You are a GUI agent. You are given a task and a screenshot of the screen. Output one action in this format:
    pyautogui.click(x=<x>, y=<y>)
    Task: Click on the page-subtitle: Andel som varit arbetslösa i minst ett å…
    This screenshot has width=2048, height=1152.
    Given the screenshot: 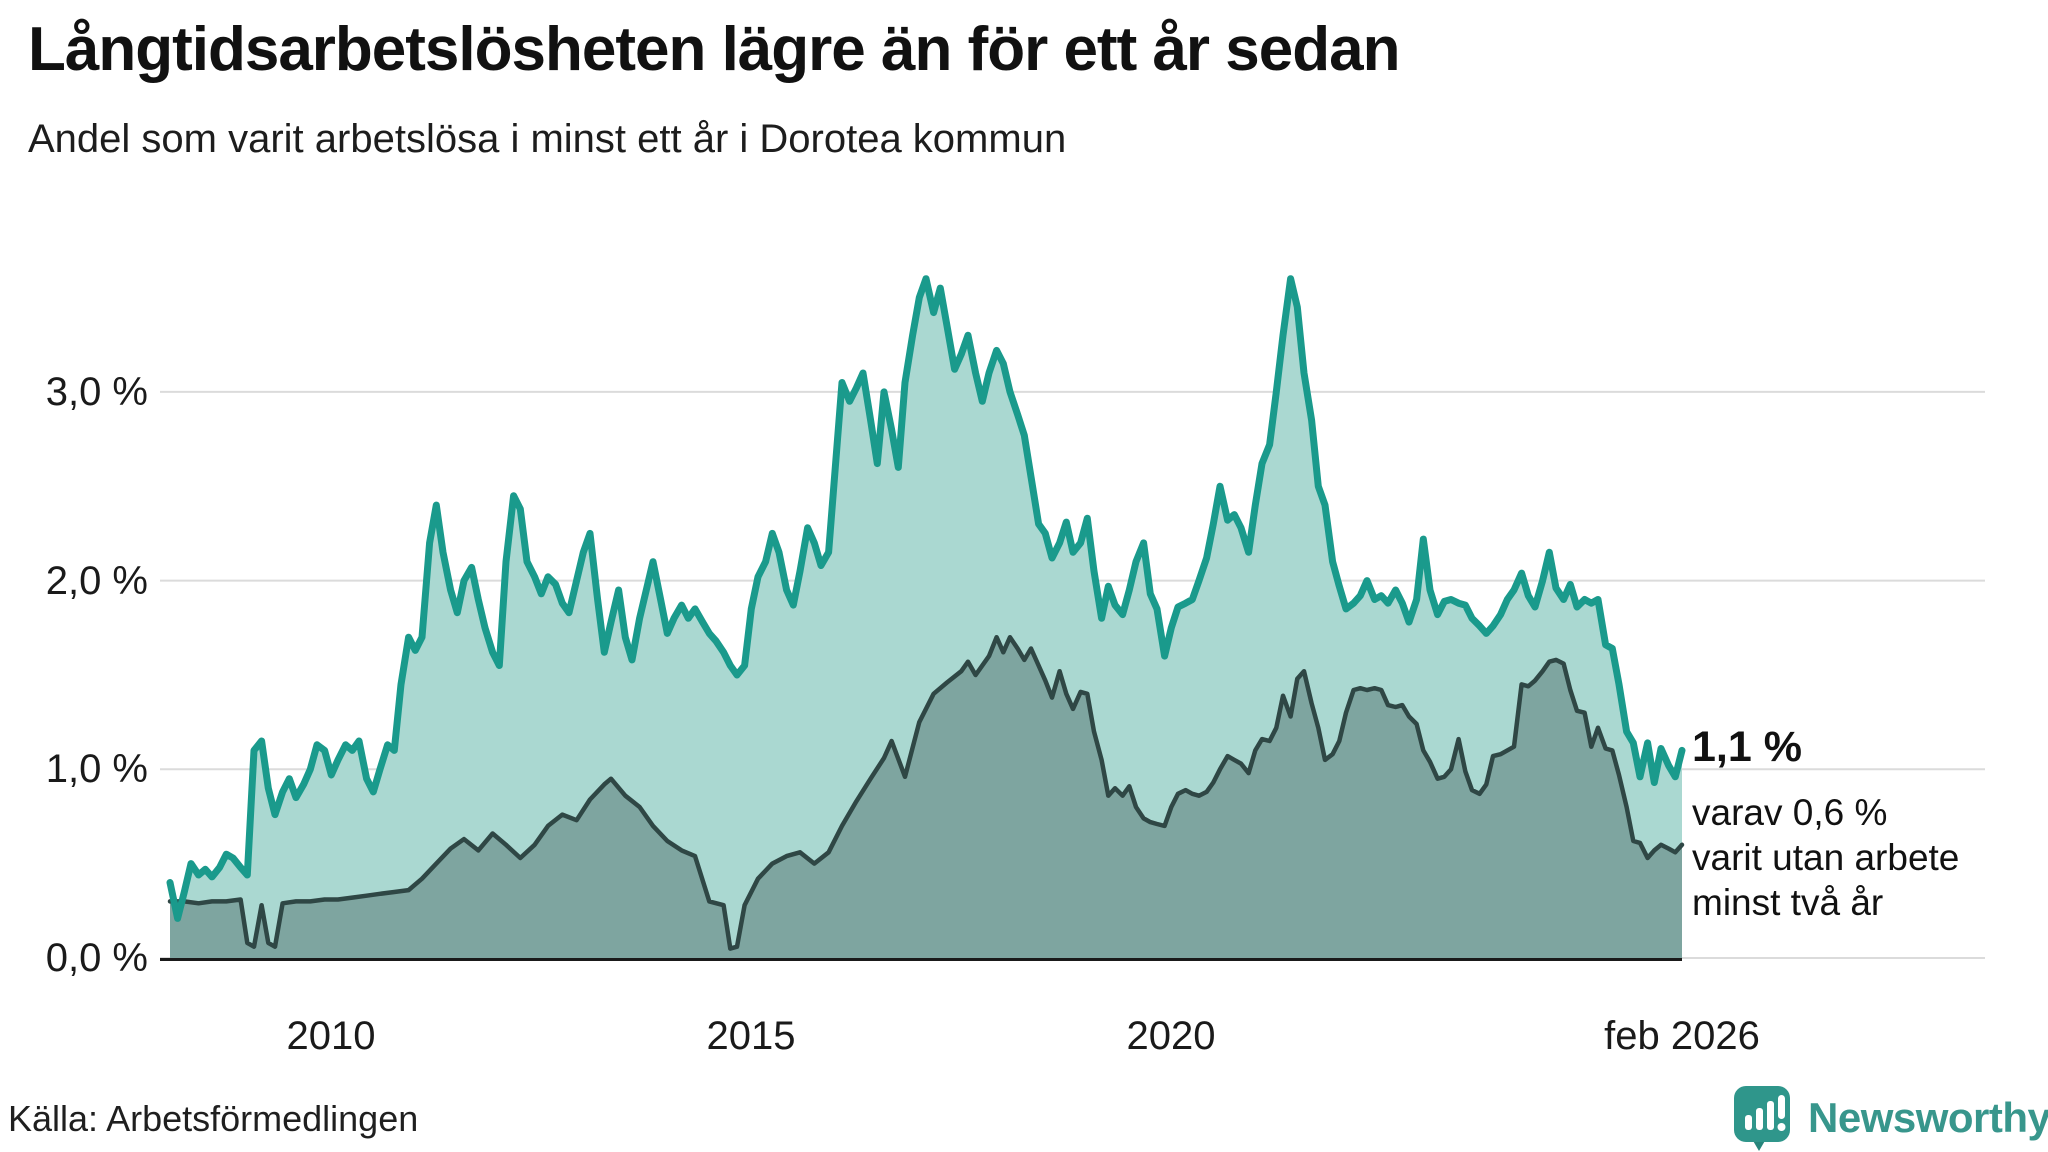 What is the action you would take?
    pyautogui.click(x=547, y=139)
    